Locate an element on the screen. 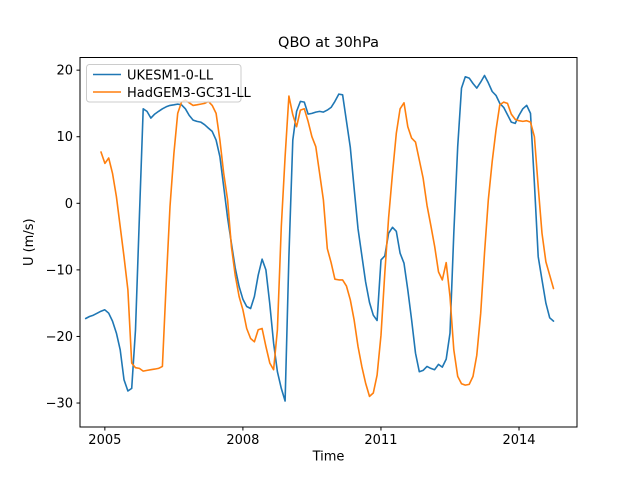  legend-box is located at coordinates (164, 83).